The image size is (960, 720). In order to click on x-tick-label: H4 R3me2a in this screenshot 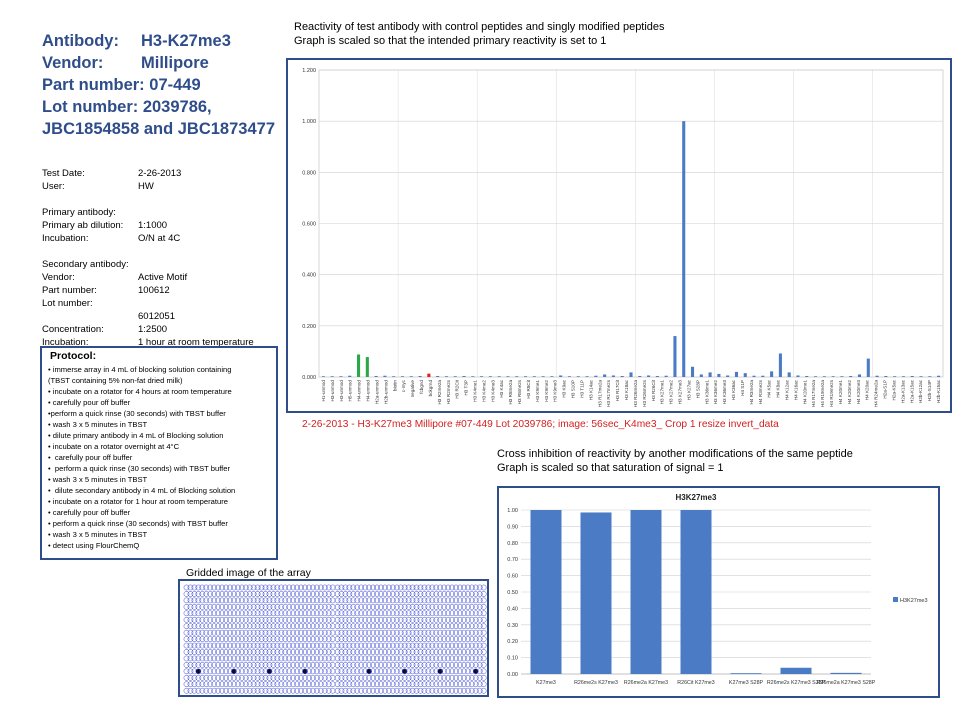, I will do `click(751, 392)`.